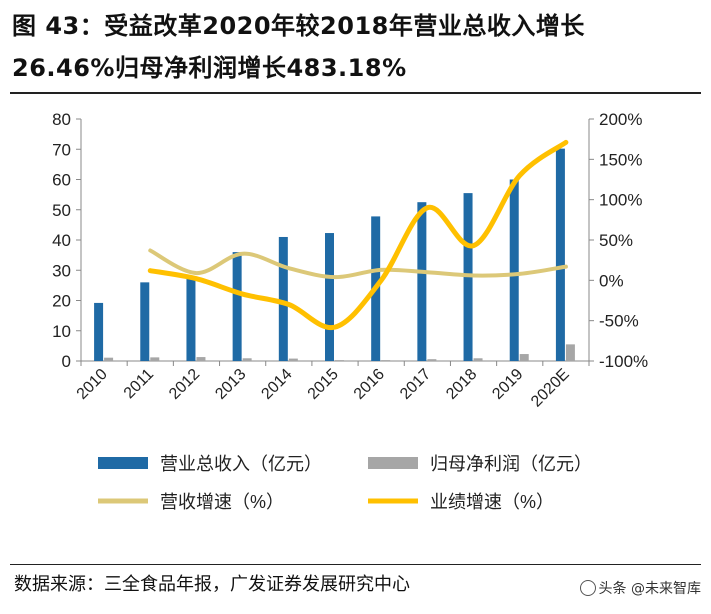  What do you see at coordinates (209, 68) in the screenshot?
I see `figure-title-line2: 26.46%归母净利润增长483.18%` at bounding box center [209, 68].